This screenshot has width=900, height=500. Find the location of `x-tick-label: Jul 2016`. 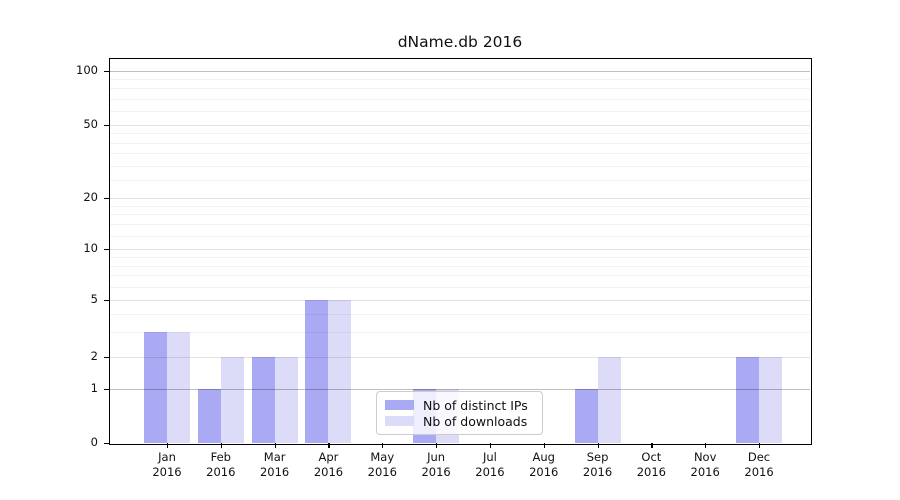

x-tick-label: Jul 2016 is located at coordinates (490, 464).